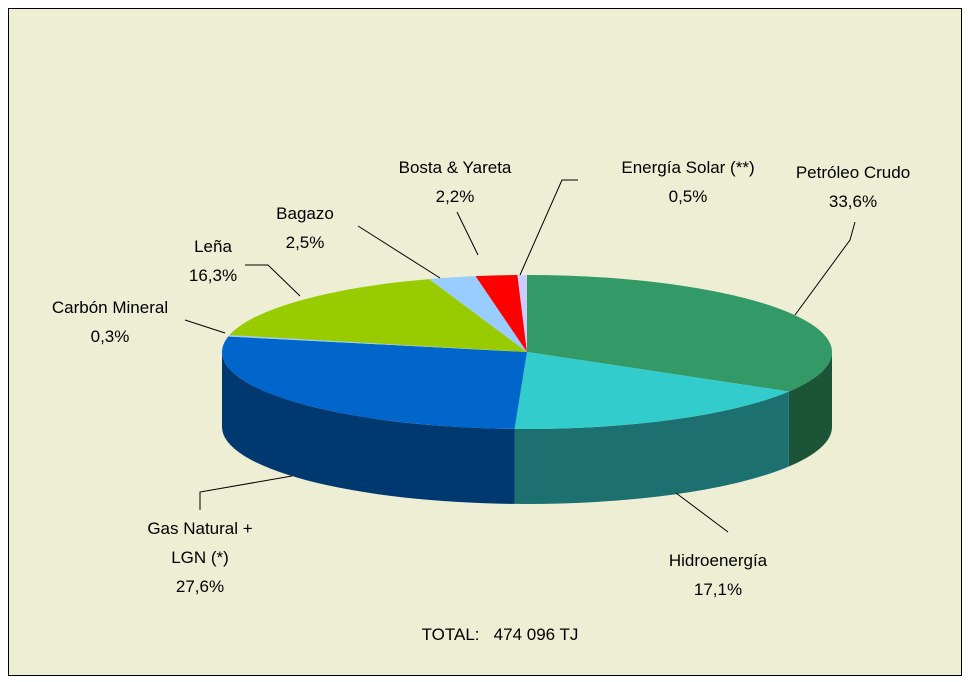  Describe the element at coordinates (305, 242) in the screenshot. I see `value-label: 2,5%` at that location.